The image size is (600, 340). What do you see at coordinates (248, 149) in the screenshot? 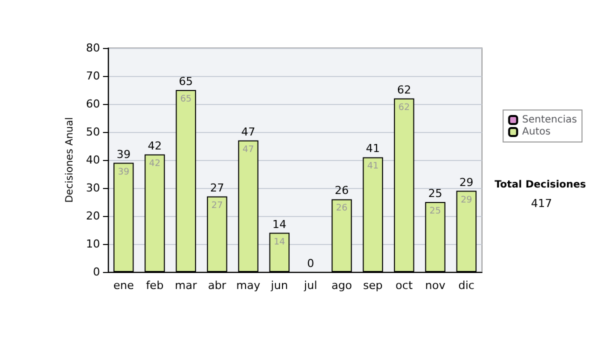
I see `data-label: 47` at bounding box center [248, 149].